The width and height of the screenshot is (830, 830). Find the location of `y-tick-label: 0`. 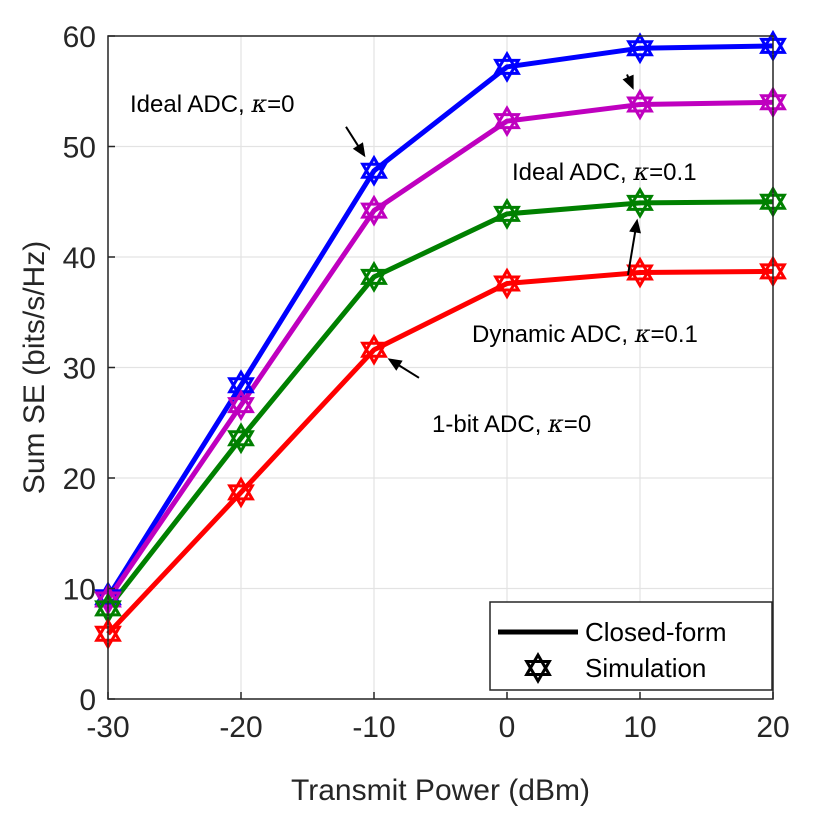

y-tick-label: 0 is located at coordinates (87, 700).